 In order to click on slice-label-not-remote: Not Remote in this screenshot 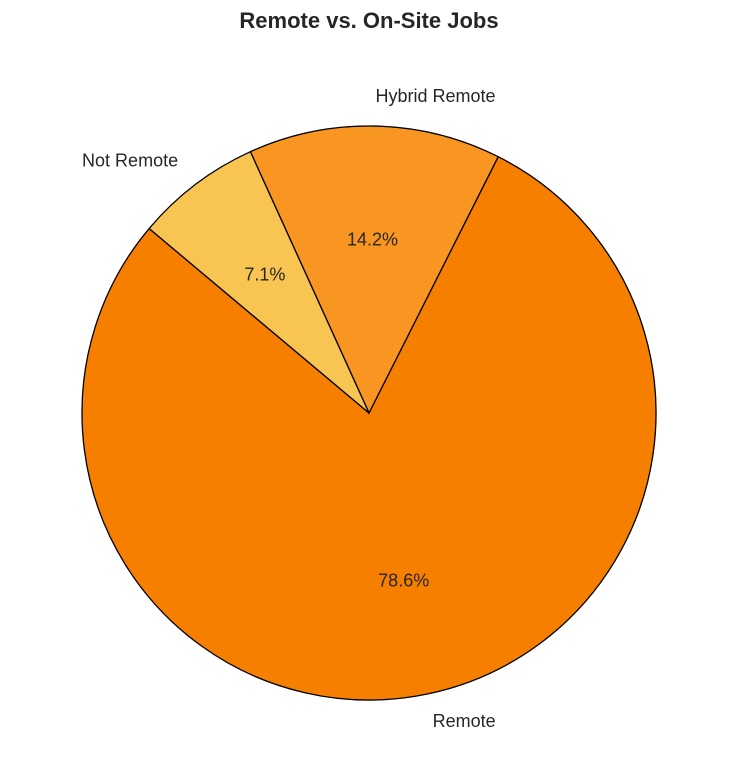, I will do `click(130, 160)`.